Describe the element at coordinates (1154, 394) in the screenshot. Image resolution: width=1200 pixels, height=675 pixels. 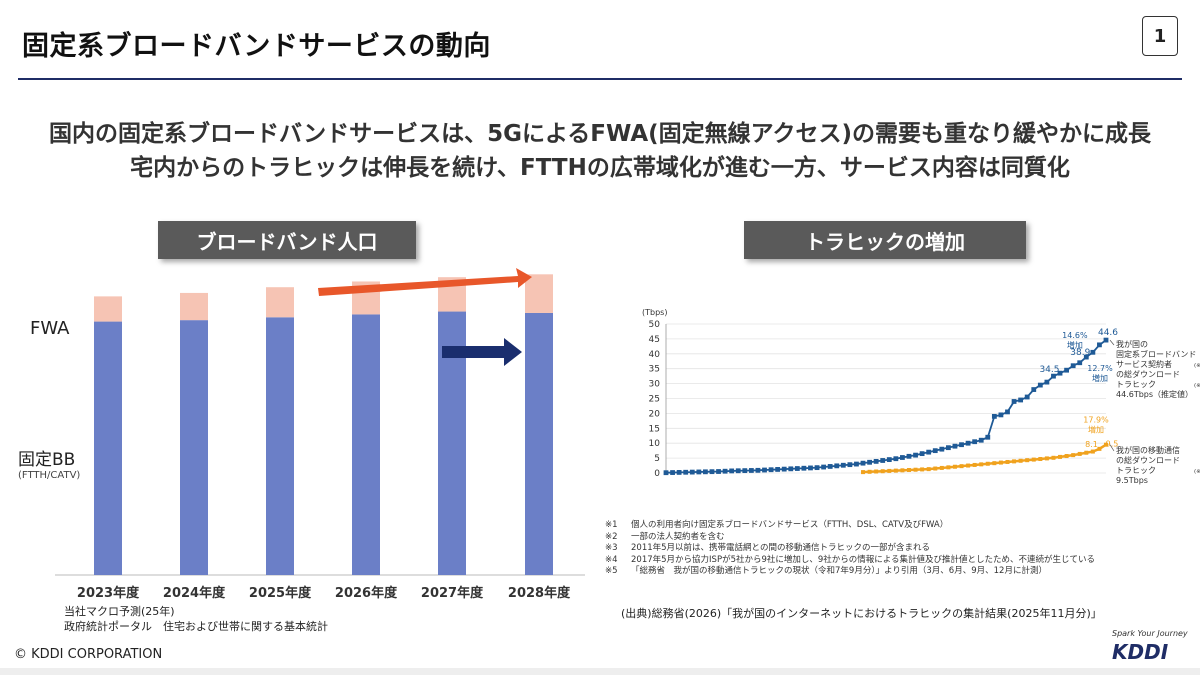
I see `fixed-series-label: 44.6Tbps（推定値）` at that location.